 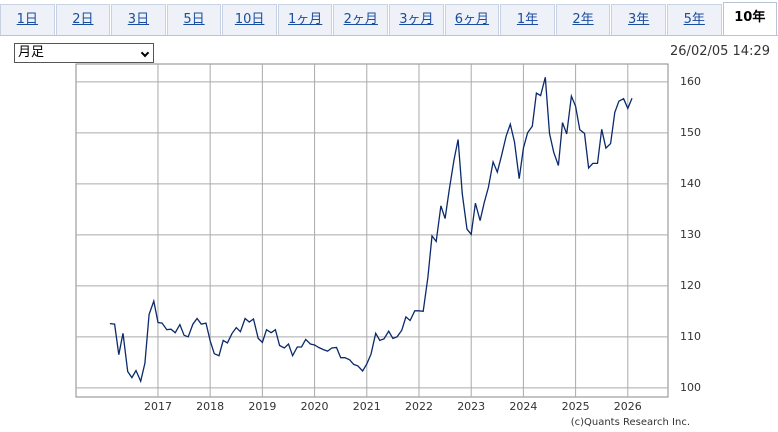 What do you see at coordinates (630, 422) in the screenshot?
I see `credit: (c)Quants Research Inc.` at bounding box center [630, 422].